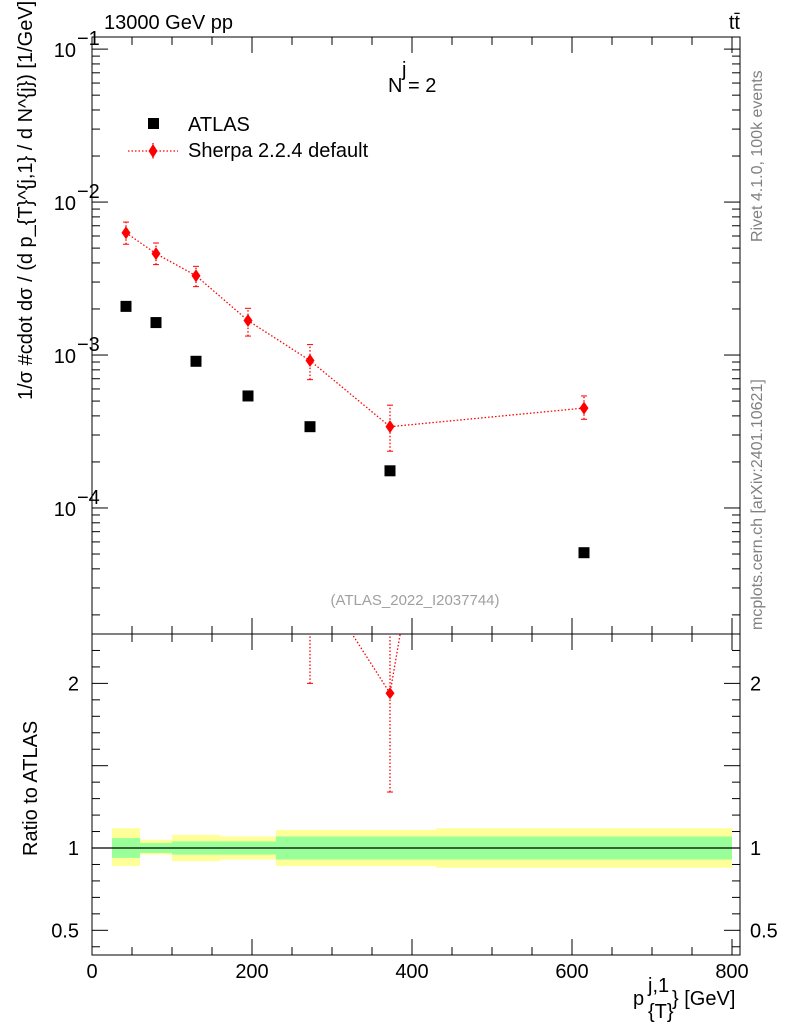 The image size is (786, 1024). What do you see at coordinates (248, 138) in the screenshot?
I see `legend: ATLAS Sherpa 2.2.4 default` at bounding box center [248, 138].